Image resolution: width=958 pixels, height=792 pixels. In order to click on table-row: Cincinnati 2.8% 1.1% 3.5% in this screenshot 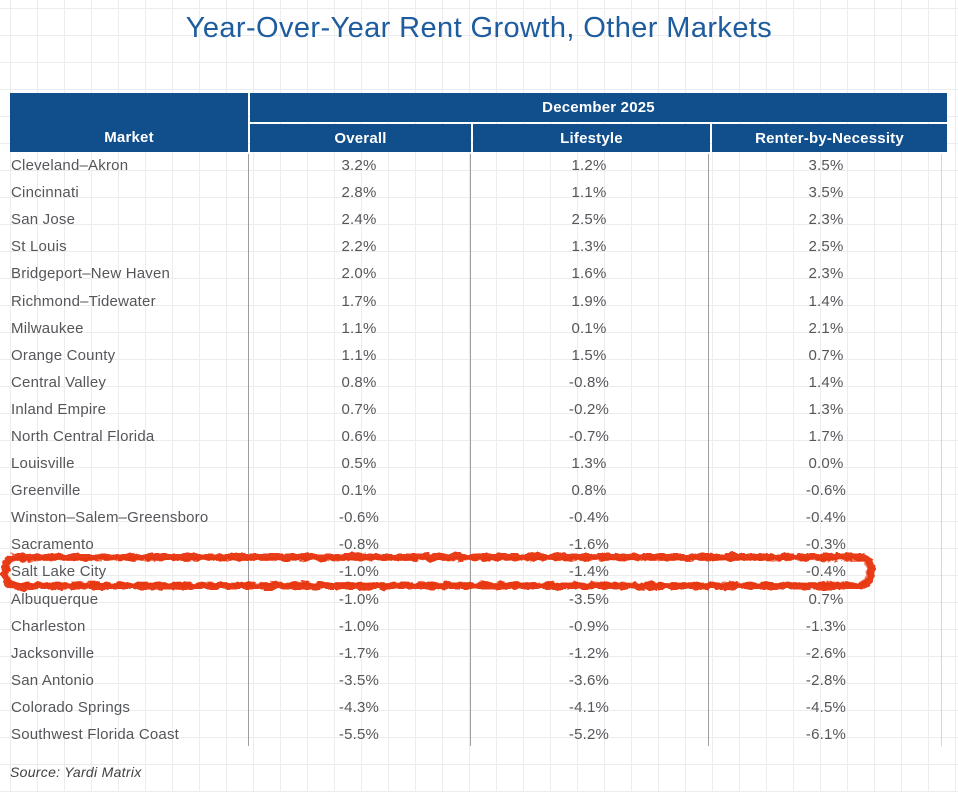, I will do `click(477, 192)`.